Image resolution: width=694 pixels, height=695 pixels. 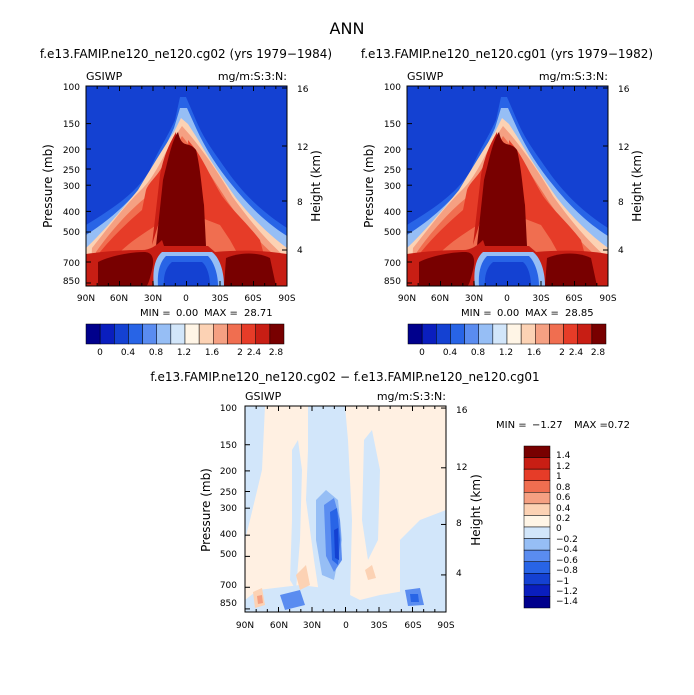 I want to click on colorbar-label: −0.8, so click(x=567, y=571).